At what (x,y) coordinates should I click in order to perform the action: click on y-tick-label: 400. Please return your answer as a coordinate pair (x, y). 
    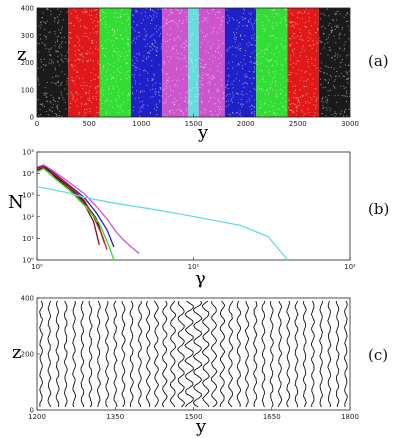
    Looking at the image, I should click on (27, 299).